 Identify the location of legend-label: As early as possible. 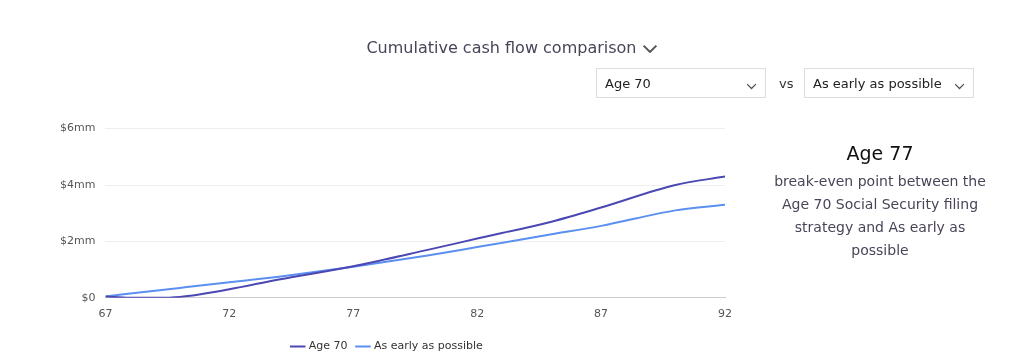
(428, 346).